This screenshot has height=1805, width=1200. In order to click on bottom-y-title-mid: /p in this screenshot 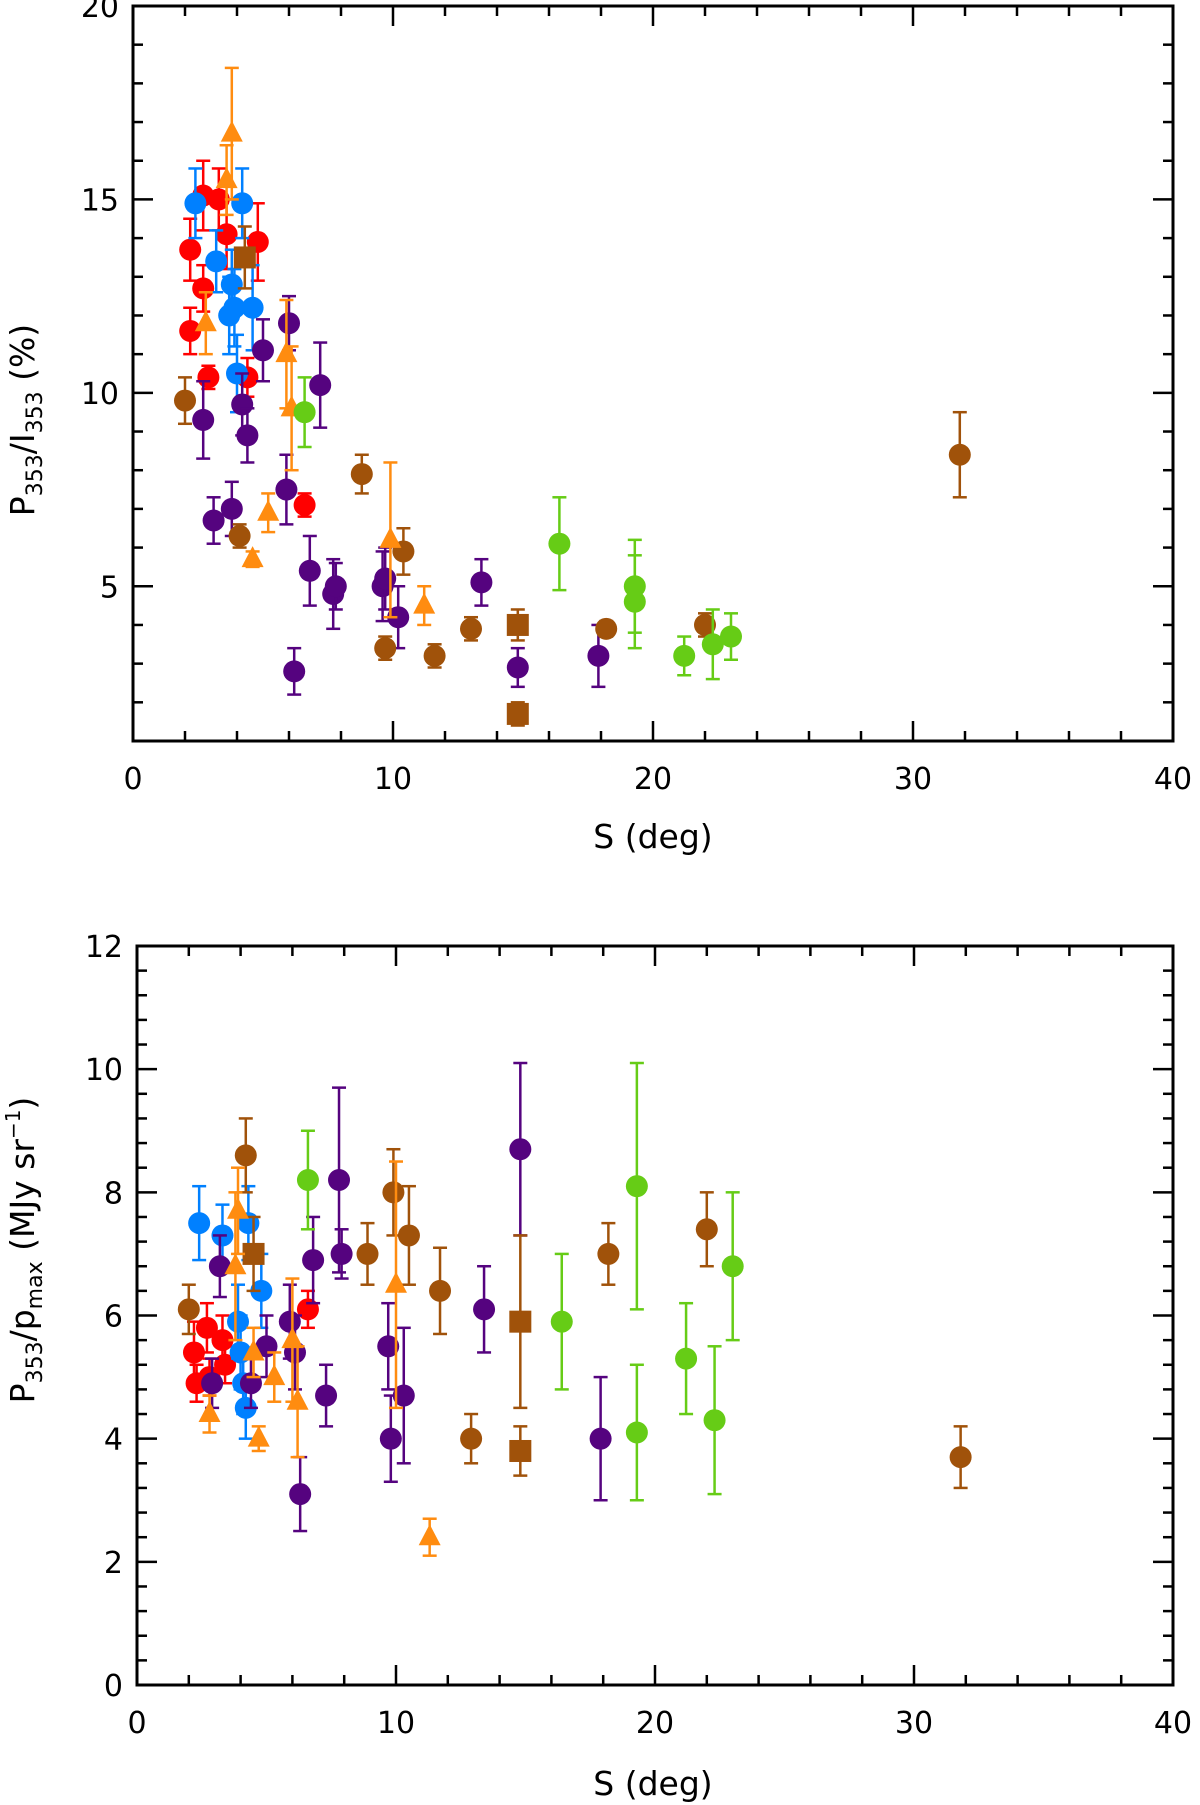, I will do `click(22, 1325)`.